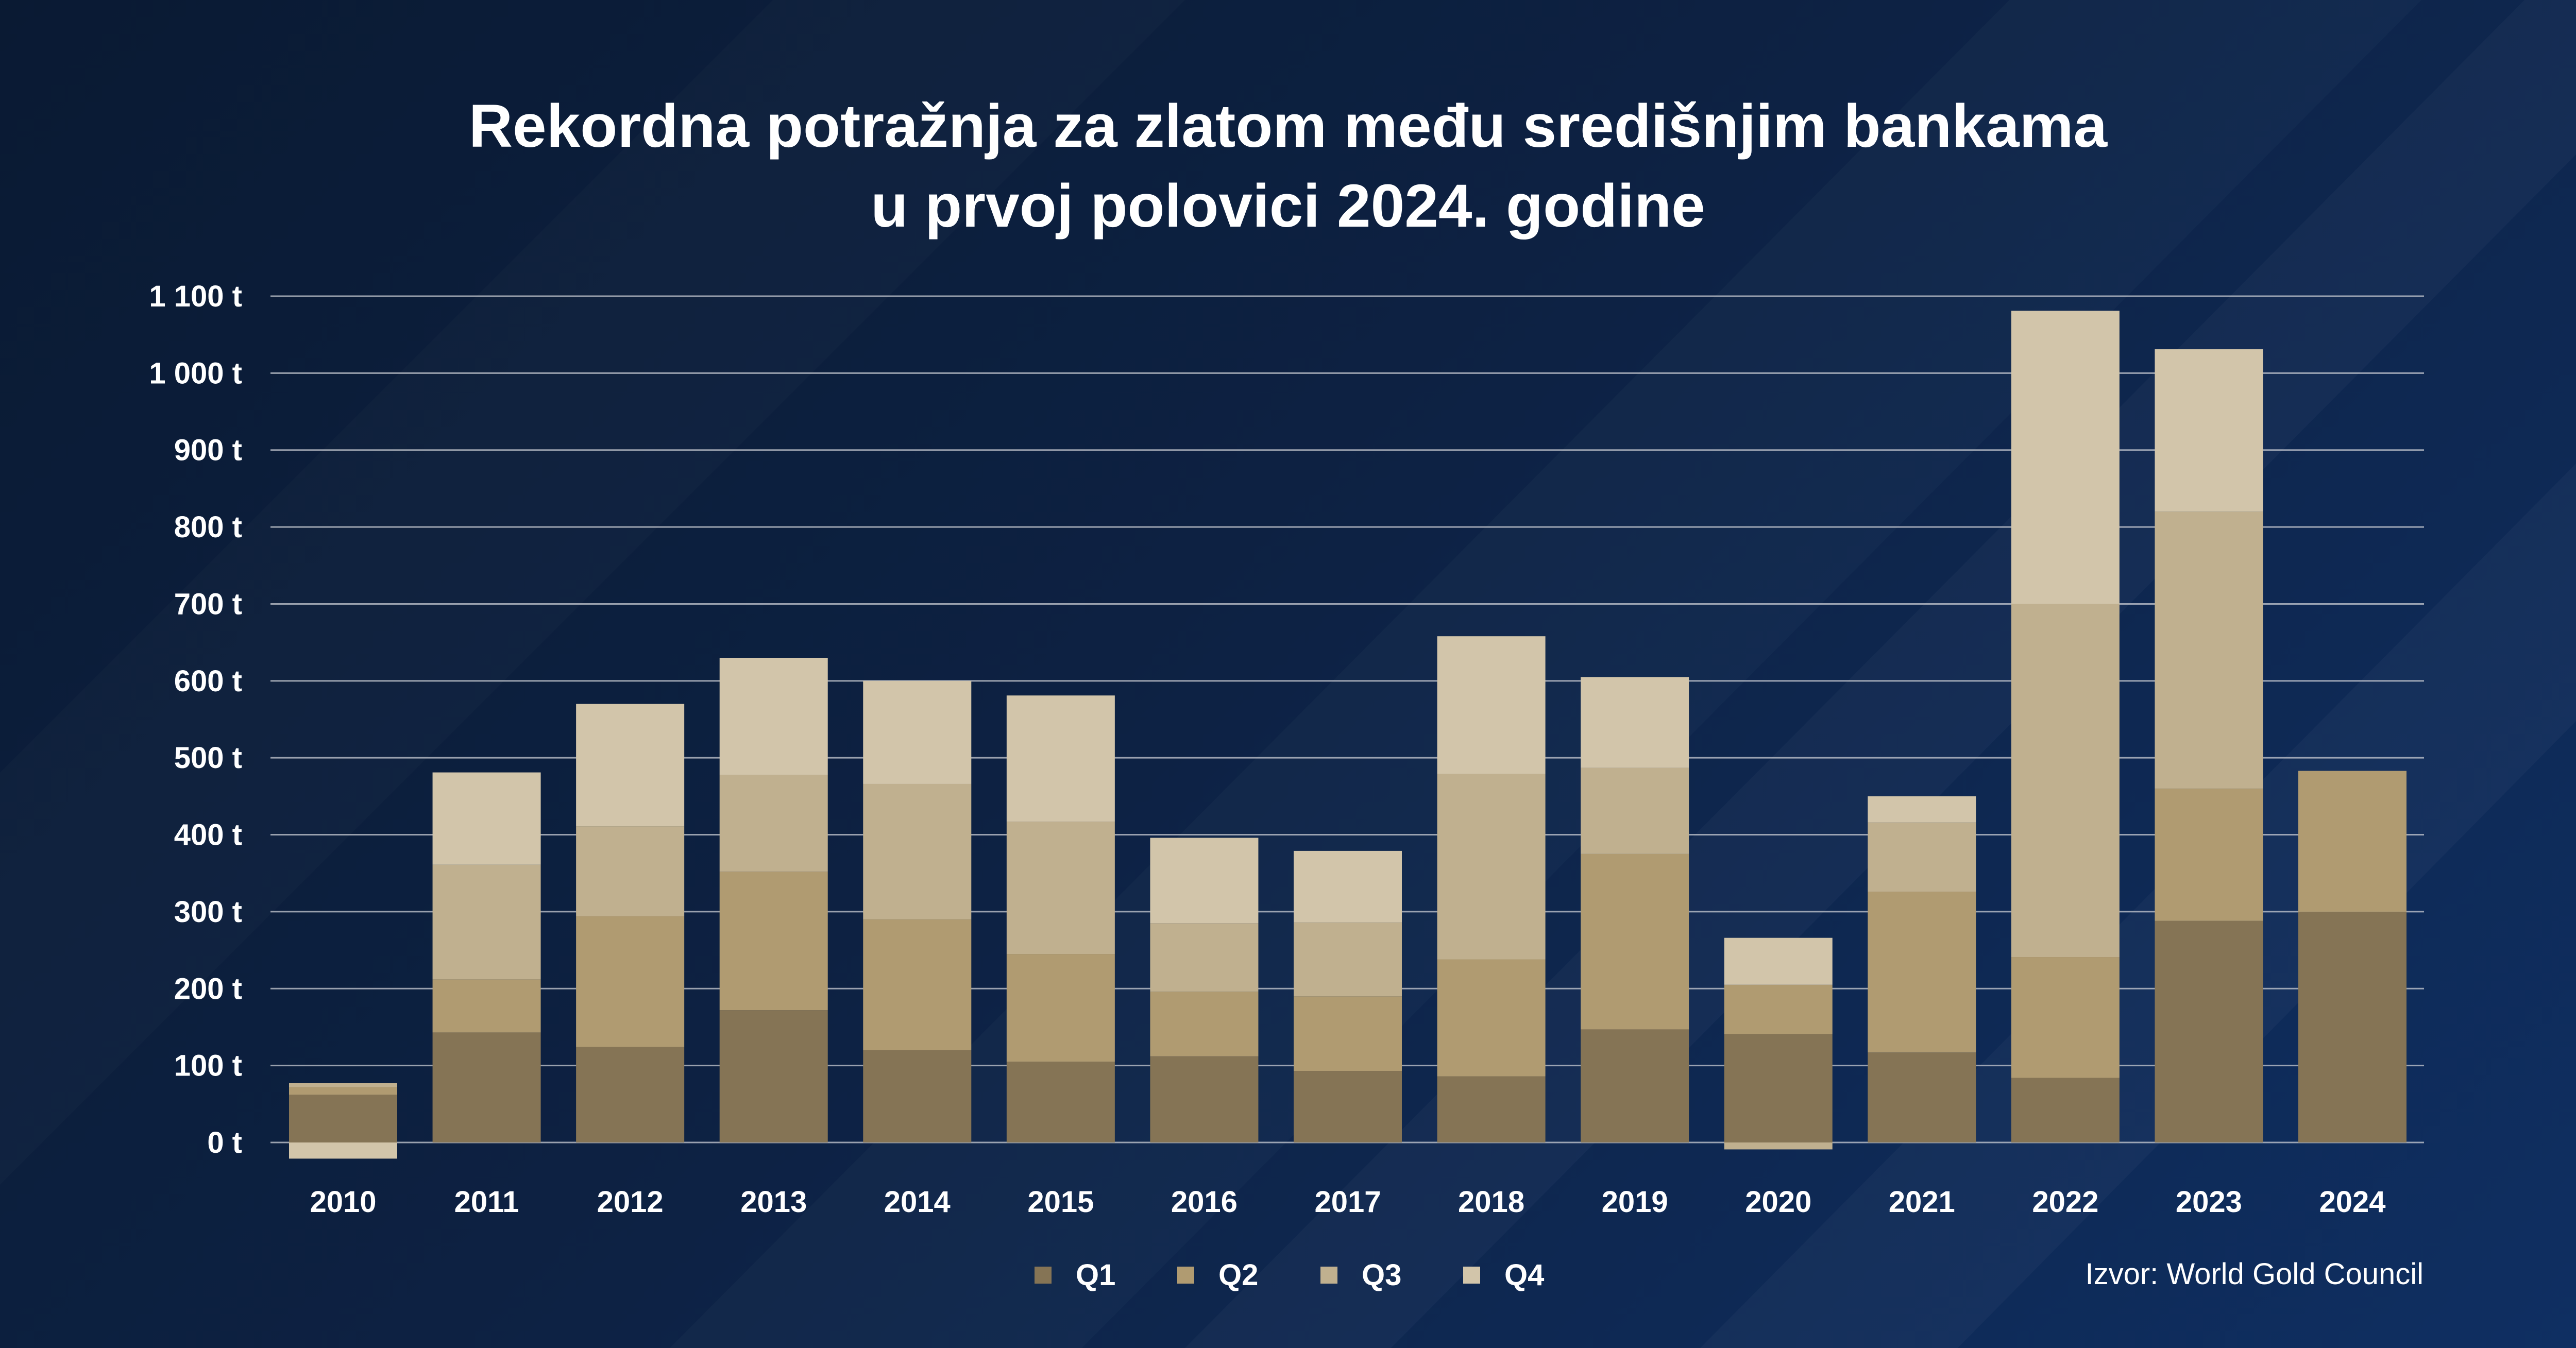 The image size is (2576, 1348). I want to click on bar-q3-2023, so click(2209, 650).